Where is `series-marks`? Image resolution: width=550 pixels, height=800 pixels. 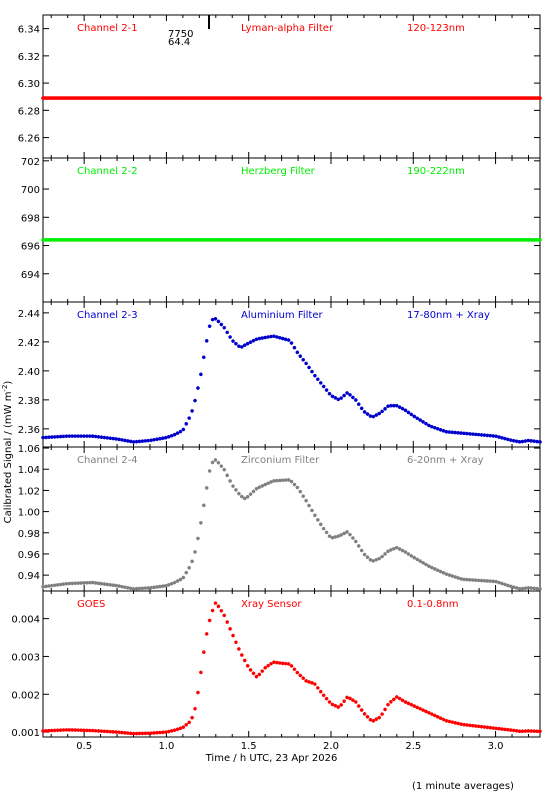 series-marks is located at coordinates (291, 240).